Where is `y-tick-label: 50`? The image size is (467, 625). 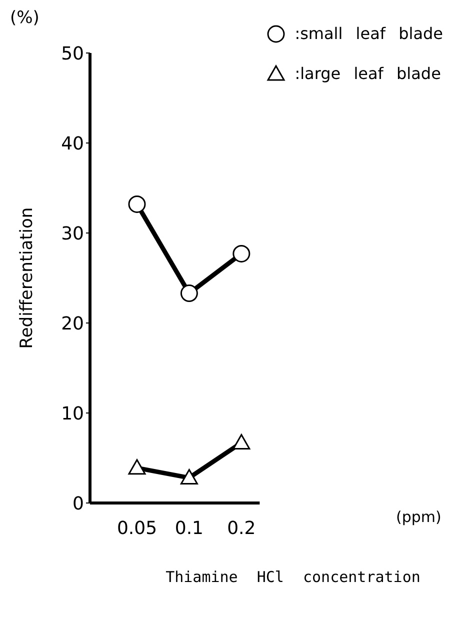
y-tick-label: 50 is located at coordinates (72, 53).